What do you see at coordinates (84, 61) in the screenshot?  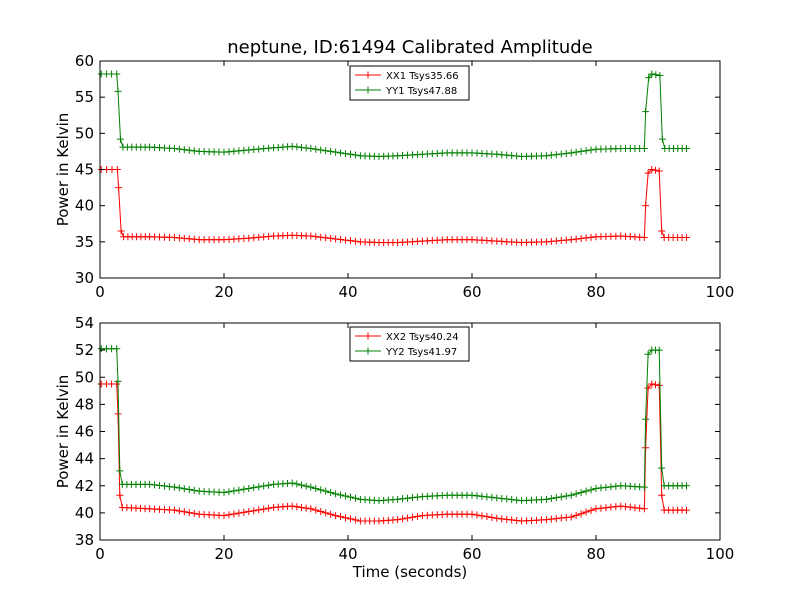 I see `y-tick-label: 60` at bounding box center [84, 61].